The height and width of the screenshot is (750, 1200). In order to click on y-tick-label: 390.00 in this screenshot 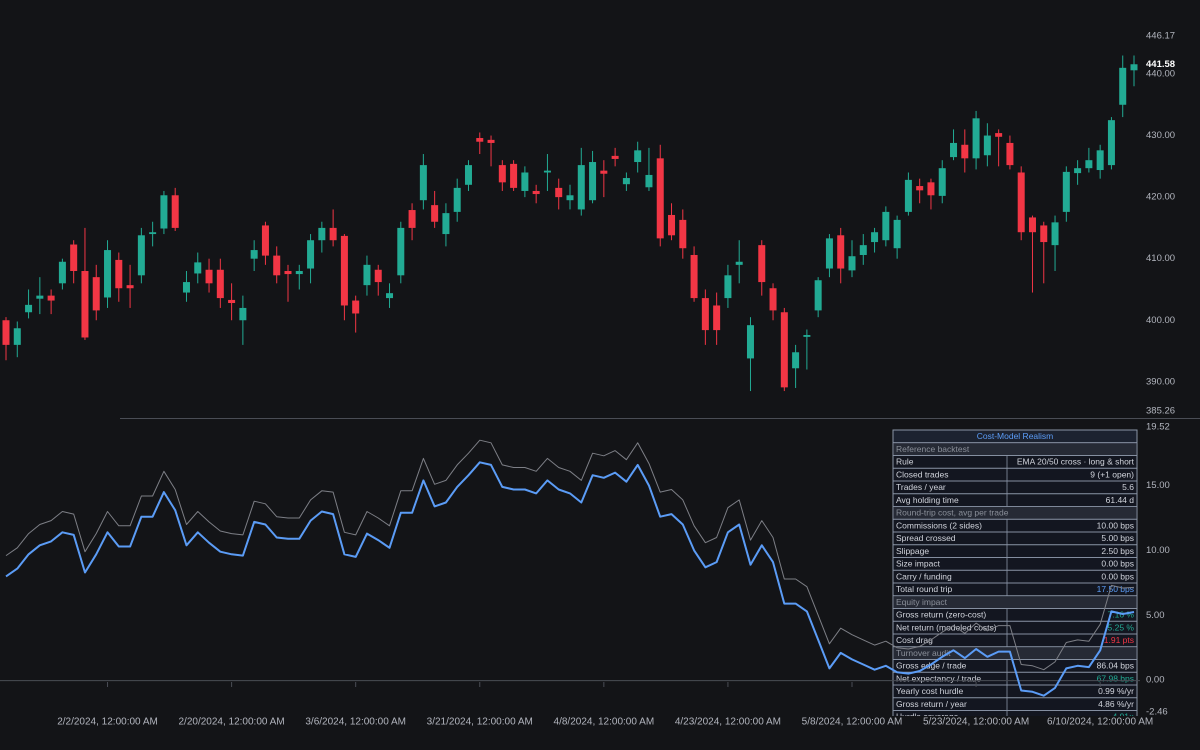, I will do `click(1160, 381)`.